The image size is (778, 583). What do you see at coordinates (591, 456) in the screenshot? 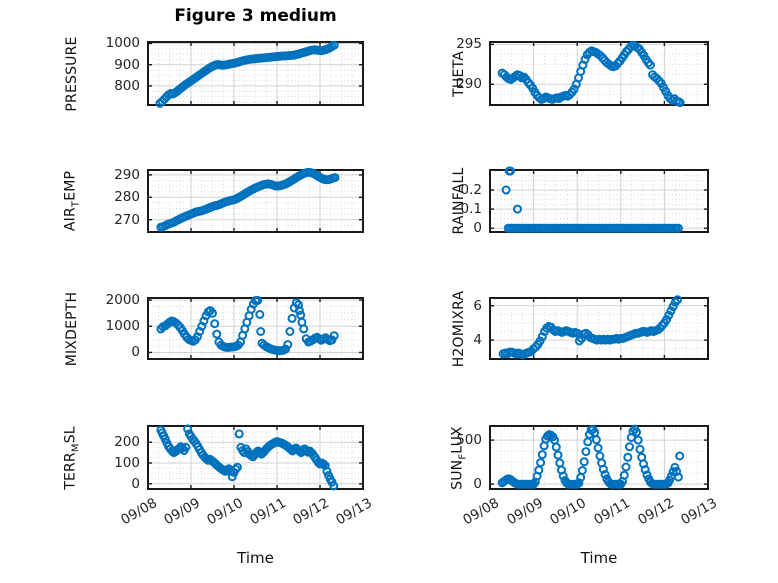
I see `sun_flux-data-points` at bounding box center [591, 456].